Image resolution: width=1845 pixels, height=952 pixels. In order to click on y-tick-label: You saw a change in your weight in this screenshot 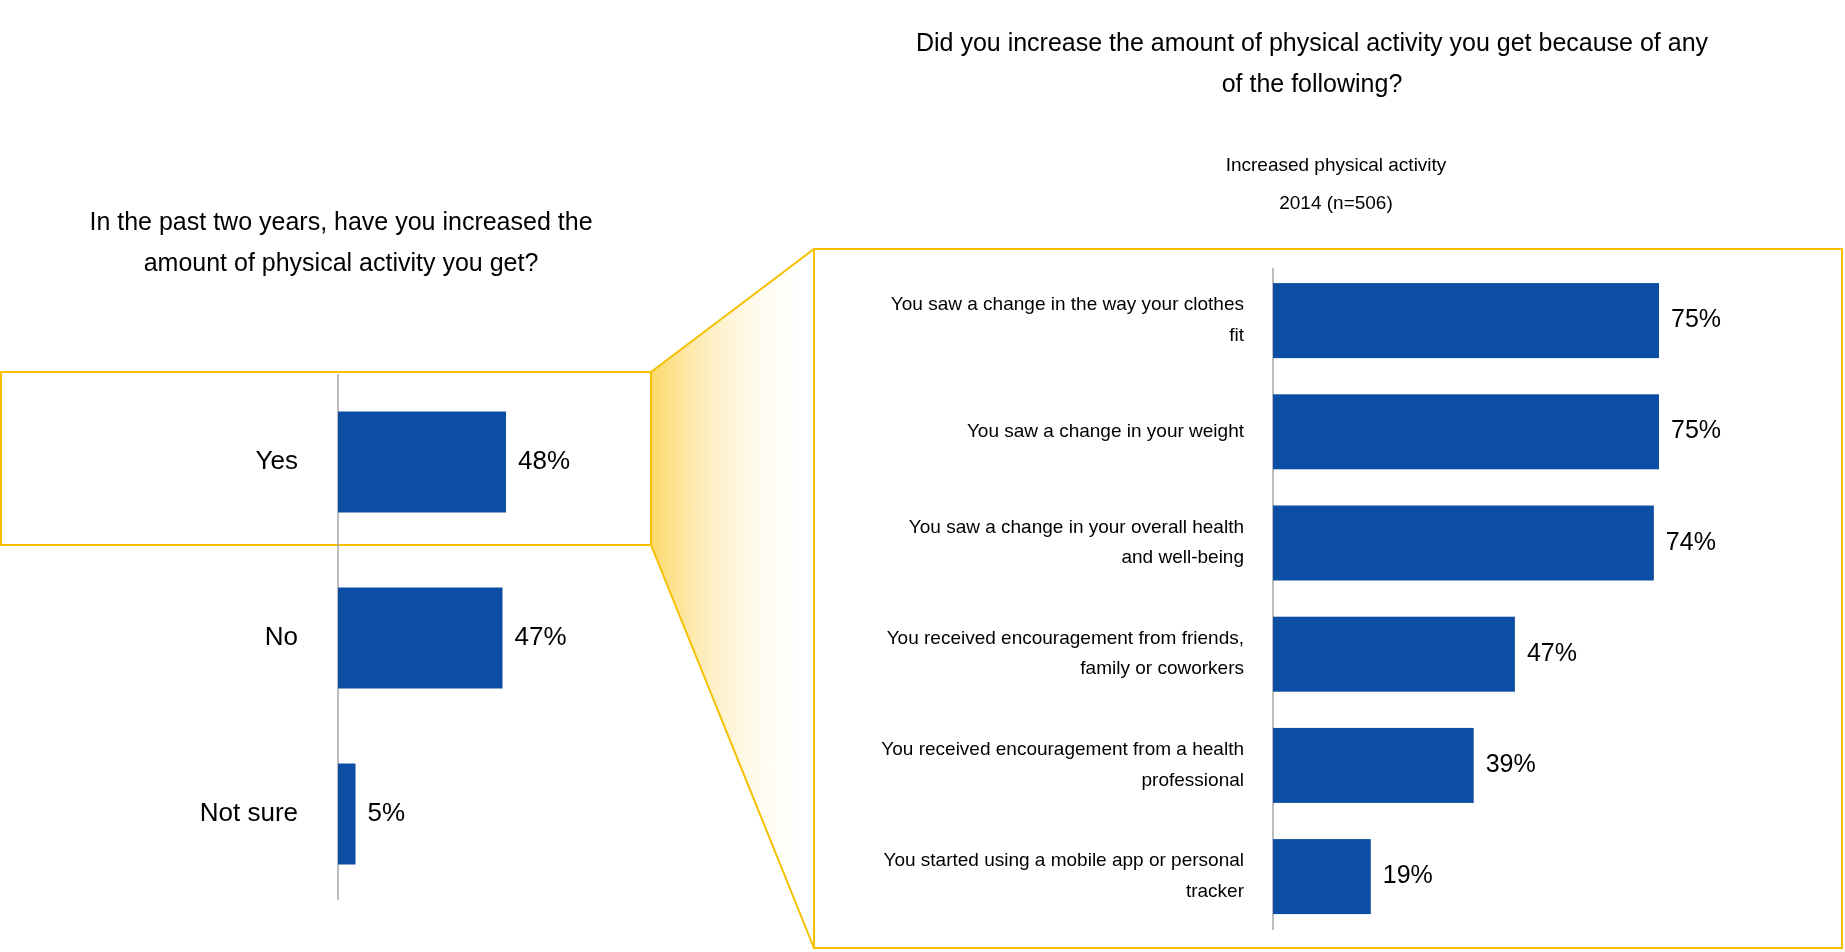, I will do `click(1105, 430)`.